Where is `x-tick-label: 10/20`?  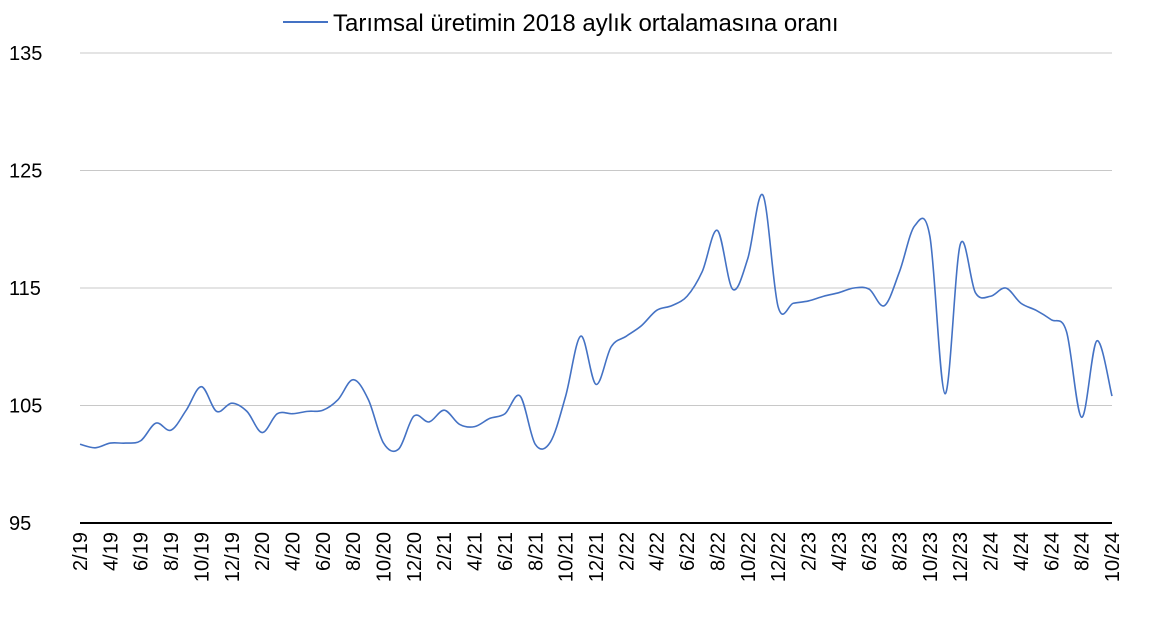
x-tick-label: 10/20 is located at coordinates (385, 557).